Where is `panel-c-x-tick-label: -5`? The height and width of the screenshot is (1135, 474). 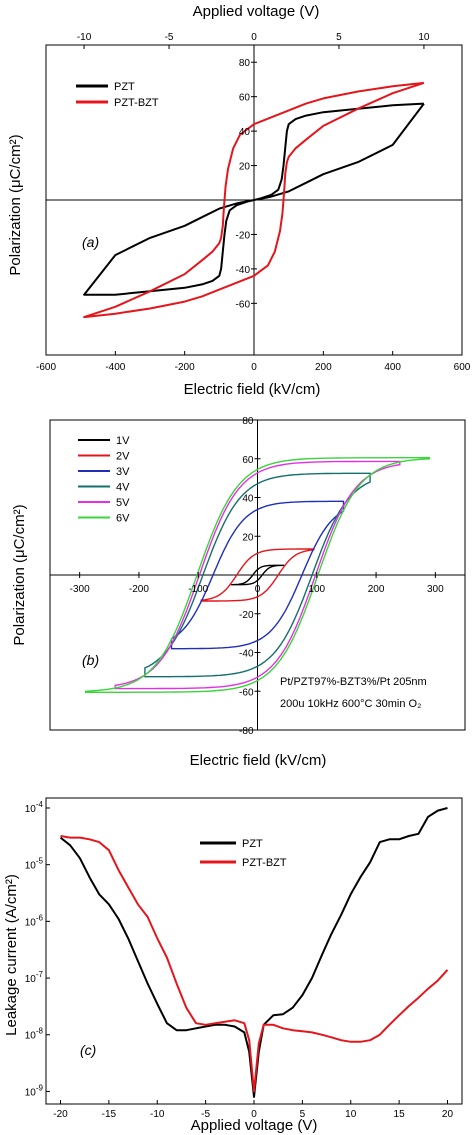 panel-c-x-tick-label: -5 is located at coordinates (205, 1114).